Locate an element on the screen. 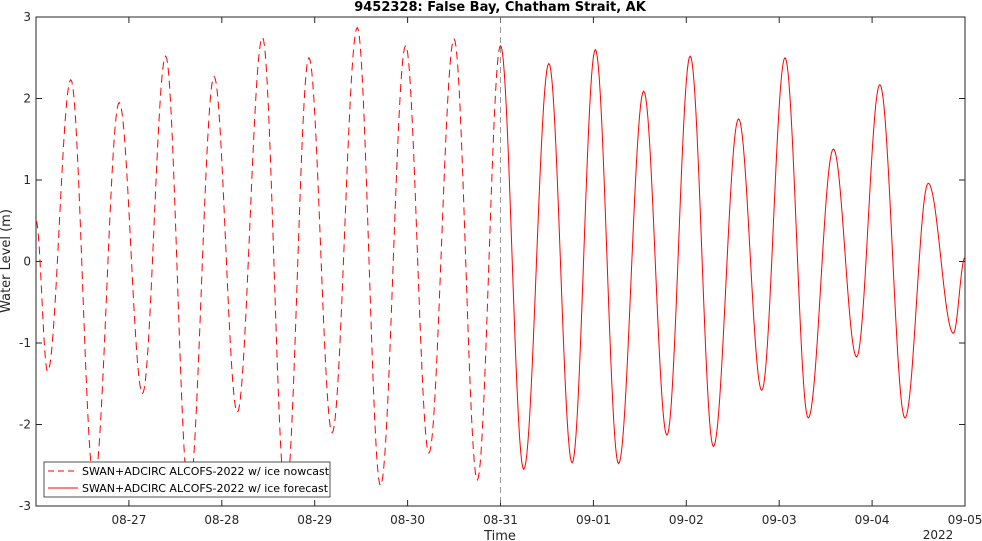  x-tick-label: 09-01 is located at coordinates (593, 520).